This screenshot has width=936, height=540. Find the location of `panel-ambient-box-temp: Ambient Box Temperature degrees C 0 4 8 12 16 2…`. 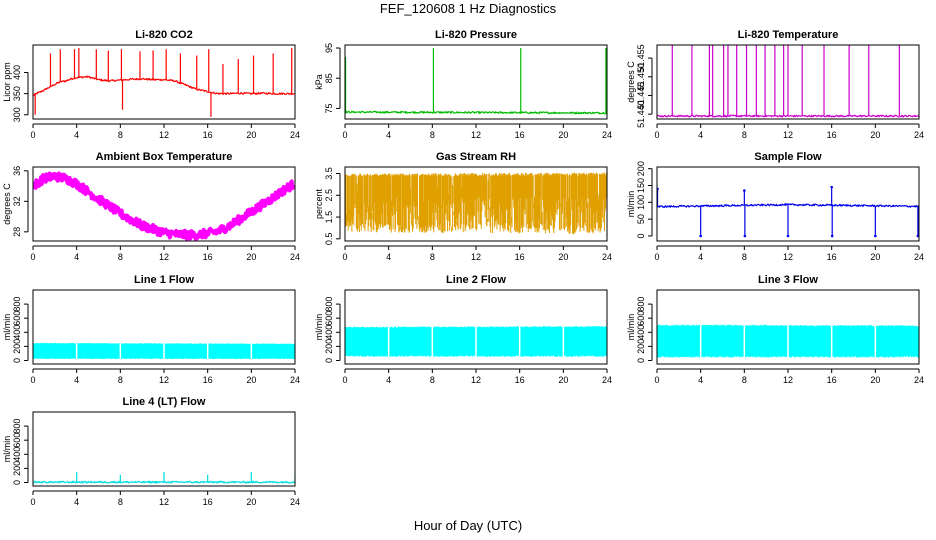

panel-ambient-box-temp: Ambient Box Temperature degrees C 0 4 8 12 16 2… is located at coordinates (151, 206).